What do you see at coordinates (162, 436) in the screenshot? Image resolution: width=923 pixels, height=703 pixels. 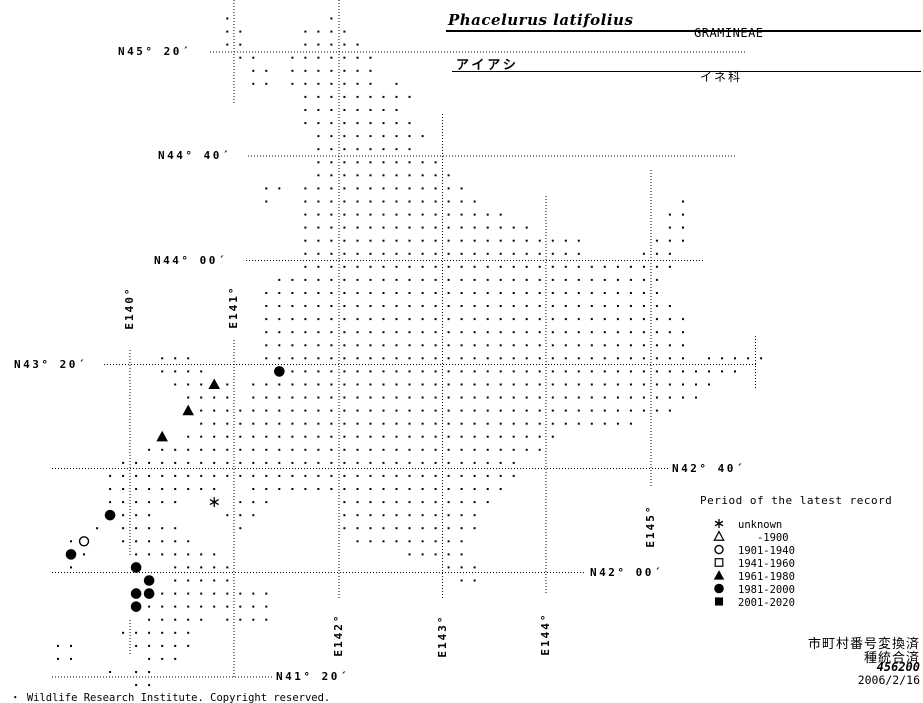 I see `filled-triangle-symbol` at bounding box center [162, 436].